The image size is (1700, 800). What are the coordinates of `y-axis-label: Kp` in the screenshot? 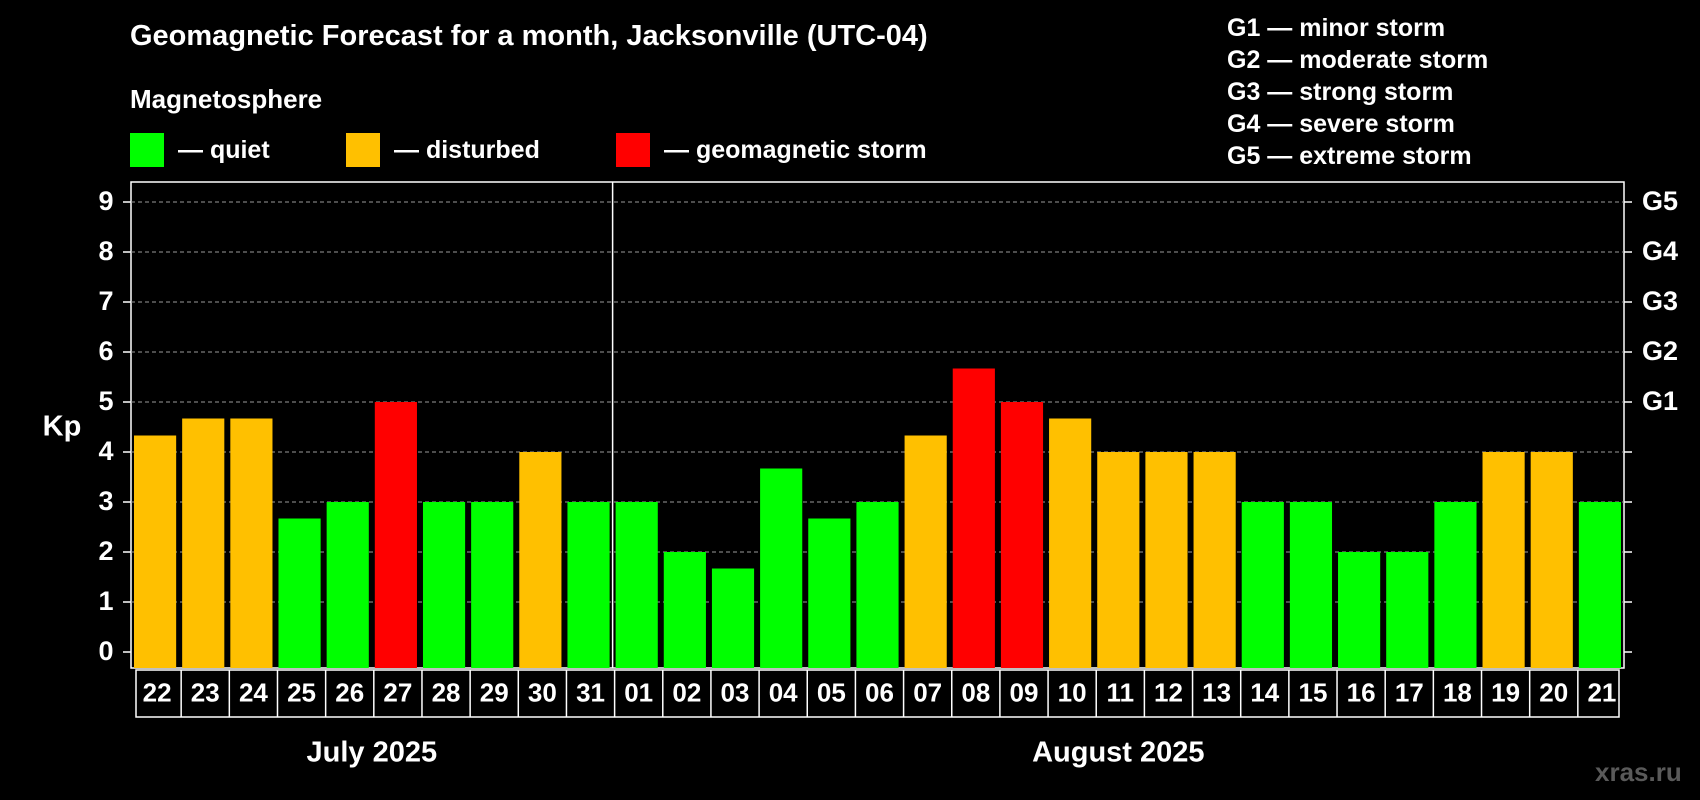 It's located at (62, 427).